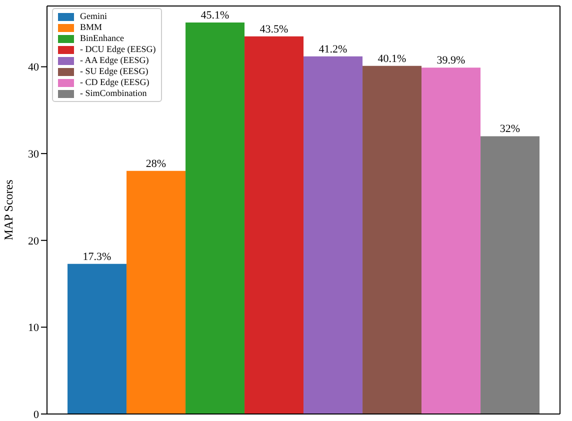  I want to click on data-label: 17.3%, so click(97, 256).